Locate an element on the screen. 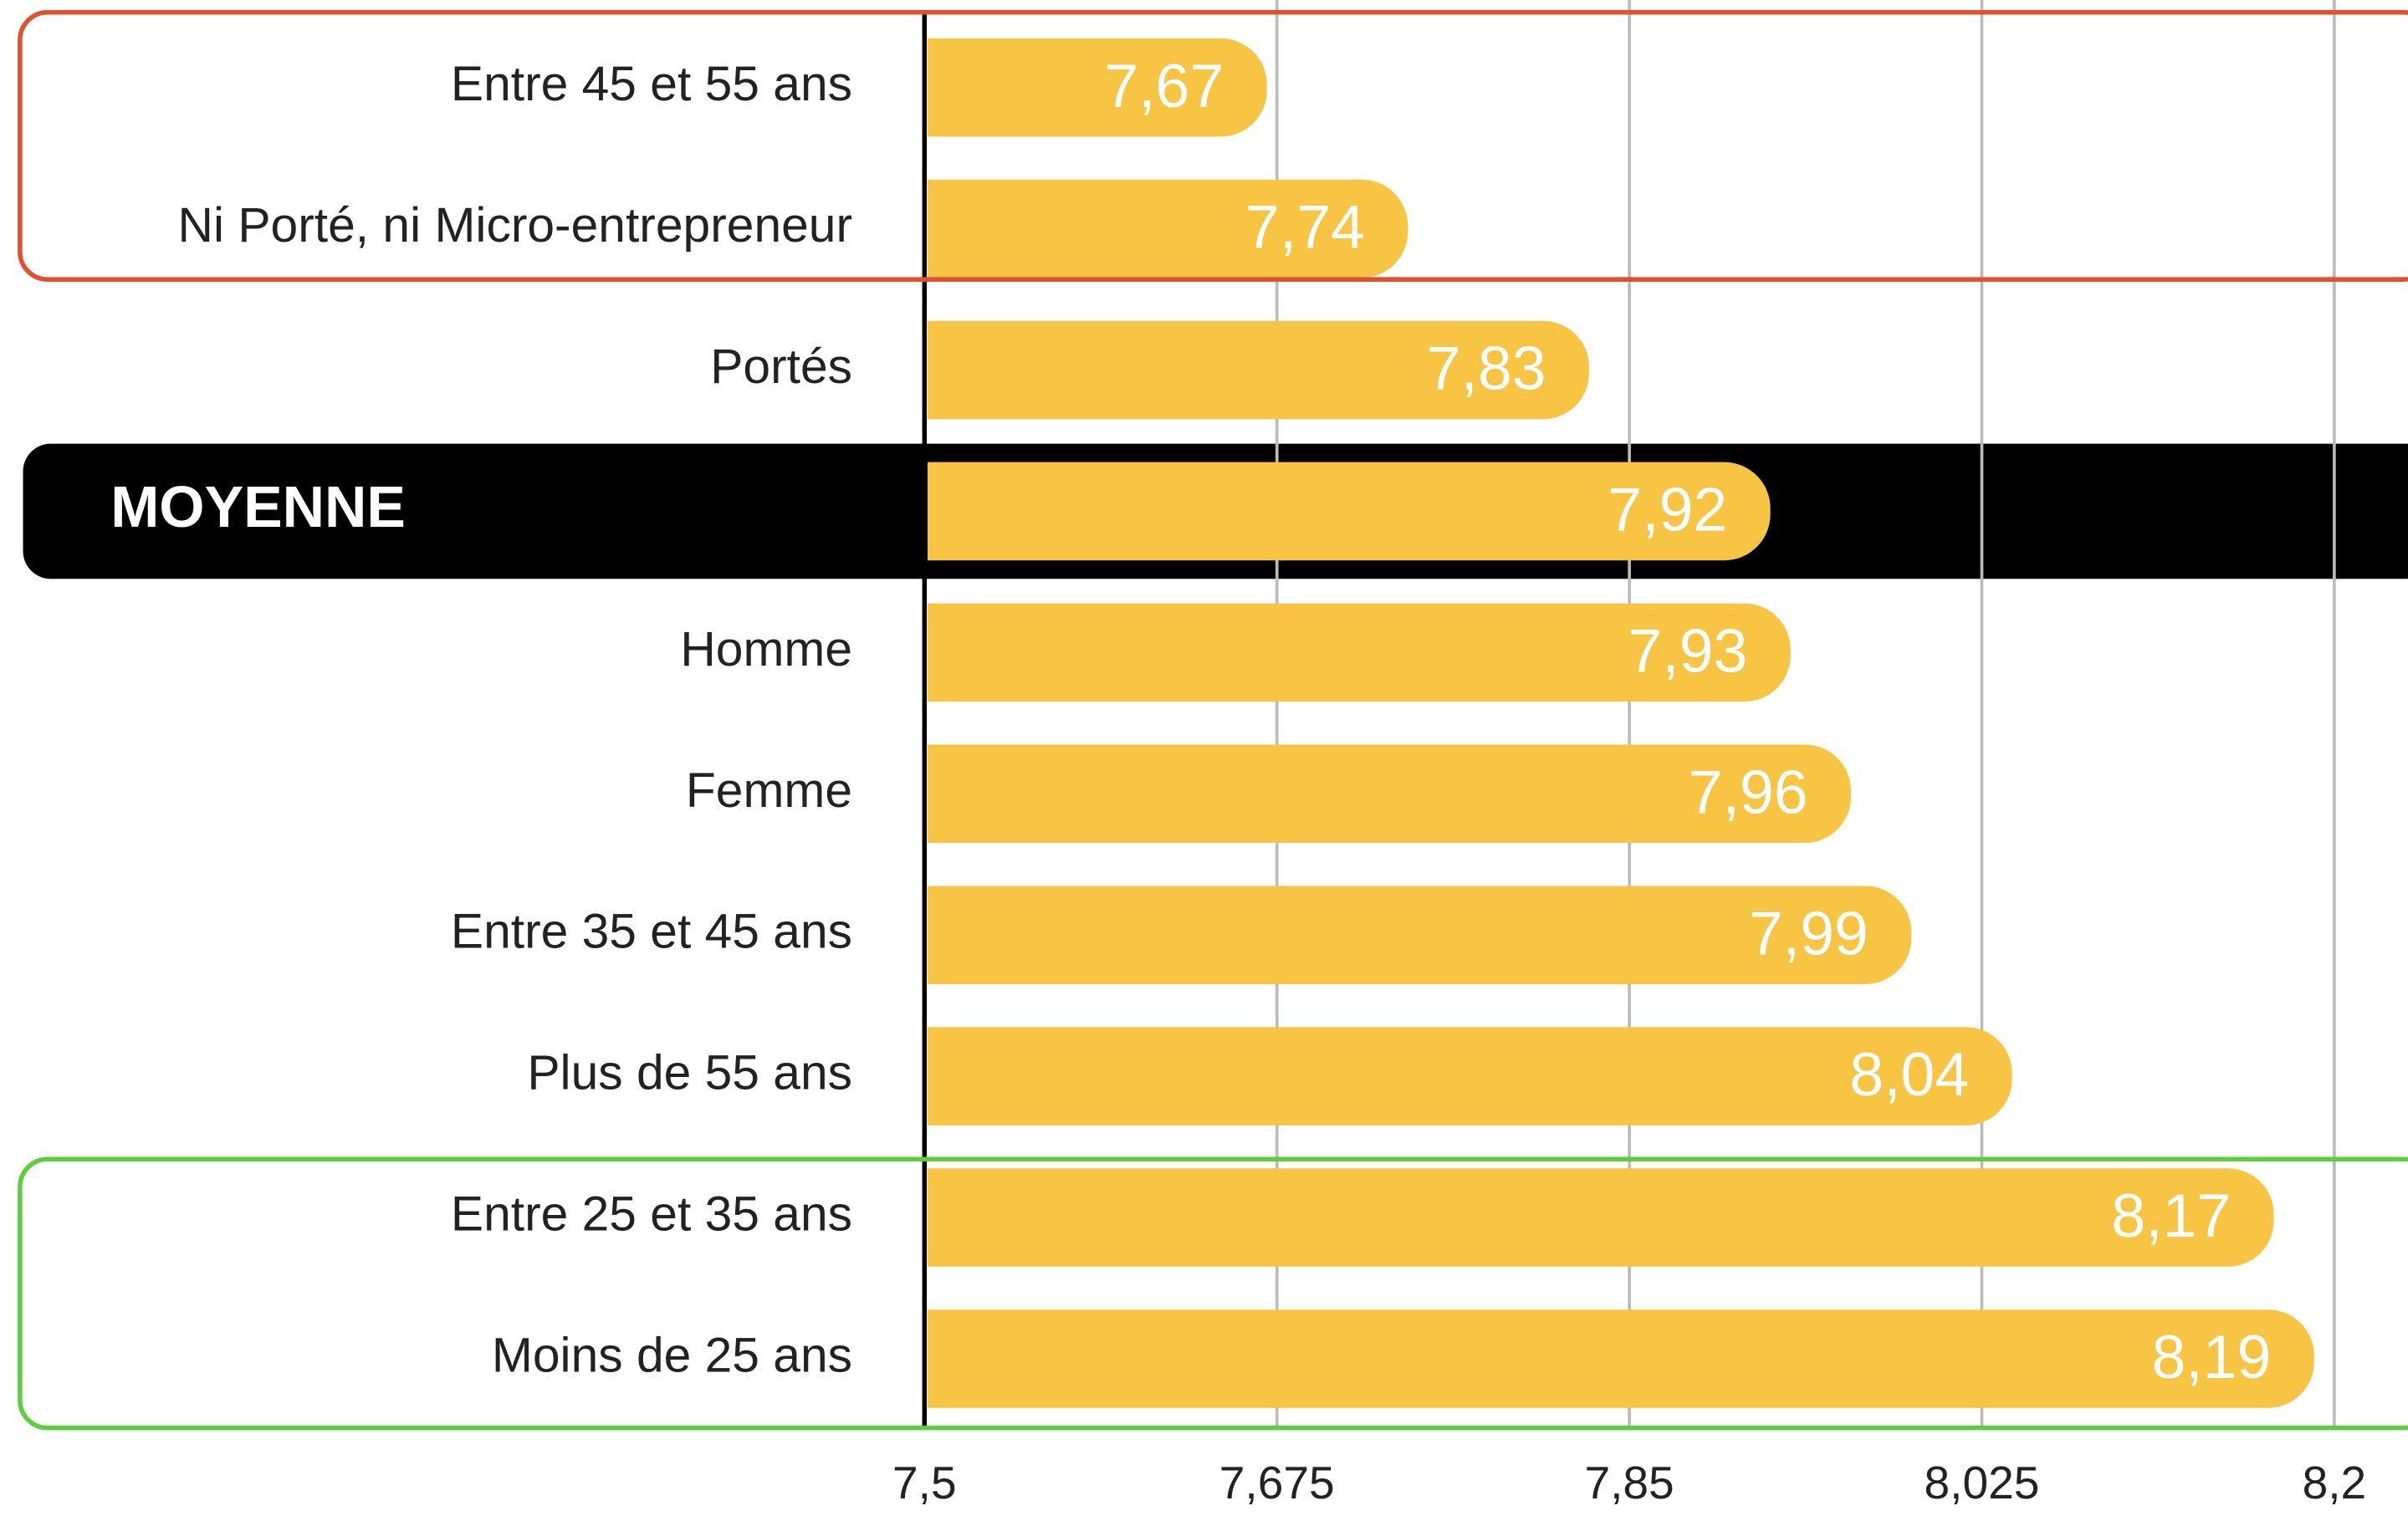 Image resolution: width=2408 pixels, height=1516 pixels. category-label: Moins de 25 ans is located at coordinates (672, 1355).